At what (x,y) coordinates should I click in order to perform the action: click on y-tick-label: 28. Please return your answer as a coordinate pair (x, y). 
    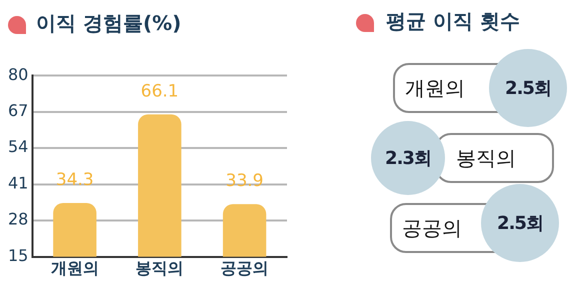
    Looking at the image, I should click on (18, 219).